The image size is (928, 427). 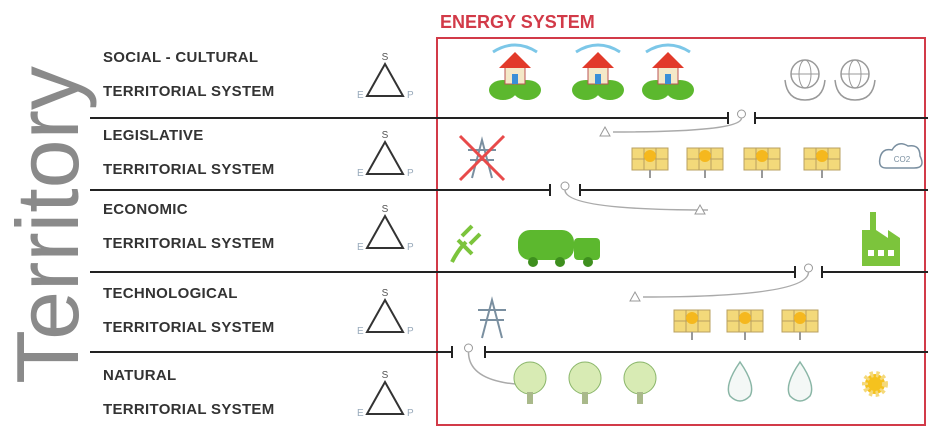 What do you see at coordinates (466, 243) in the screenshot?
I see `plug-icon` at bounding box center [466, 243].